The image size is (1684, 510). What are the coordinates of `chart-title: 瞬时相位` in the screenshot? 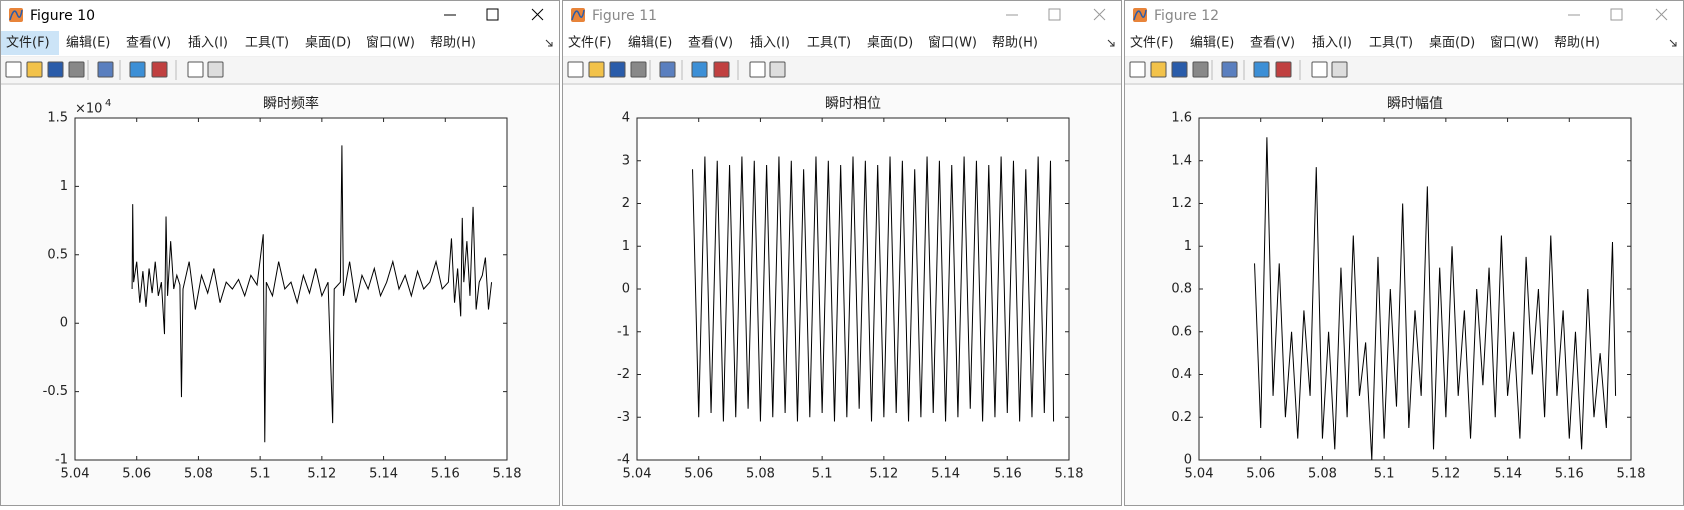 It's located at (853, 104).